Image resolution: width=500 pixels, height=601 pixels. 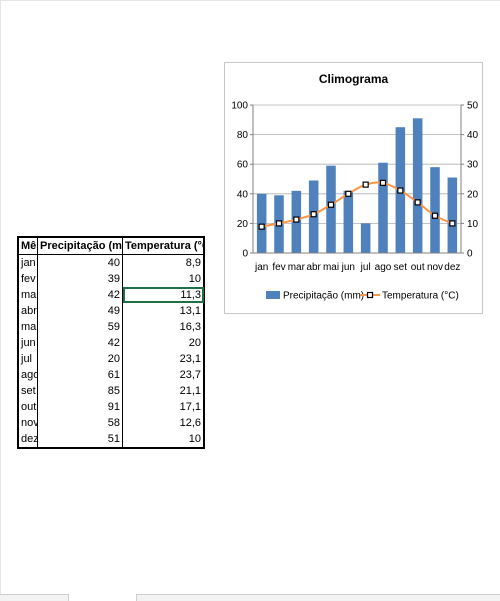 I want to click on table-header-row: Mês Precipitação (mm) Temperatura (°C), so click(x=111, y=245).